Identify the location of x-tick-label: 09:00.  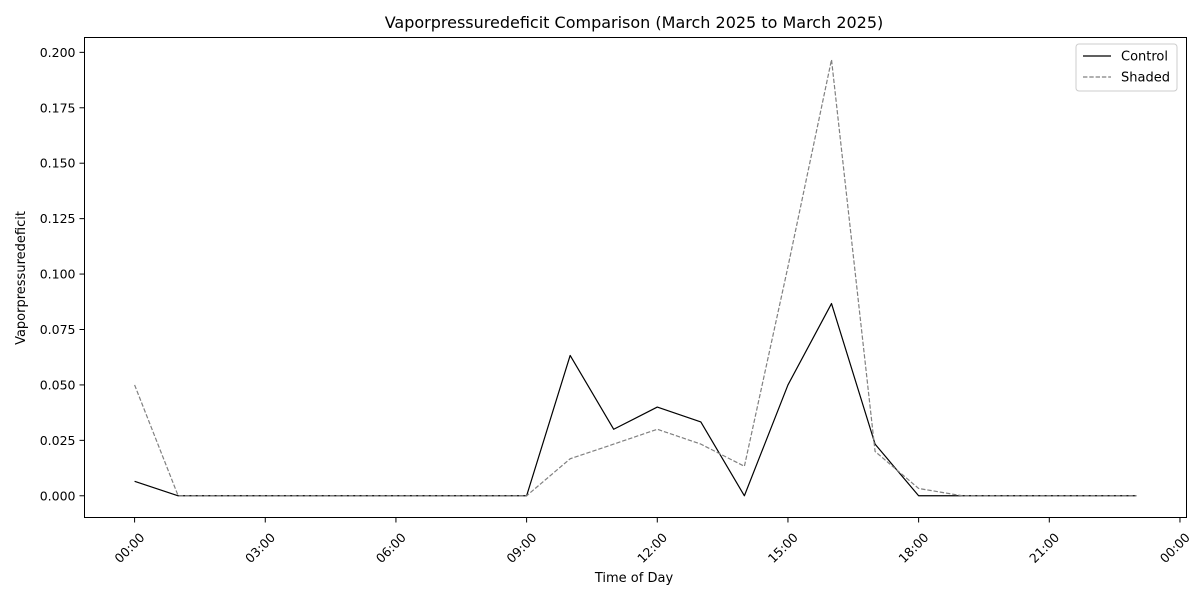
(521, 548).